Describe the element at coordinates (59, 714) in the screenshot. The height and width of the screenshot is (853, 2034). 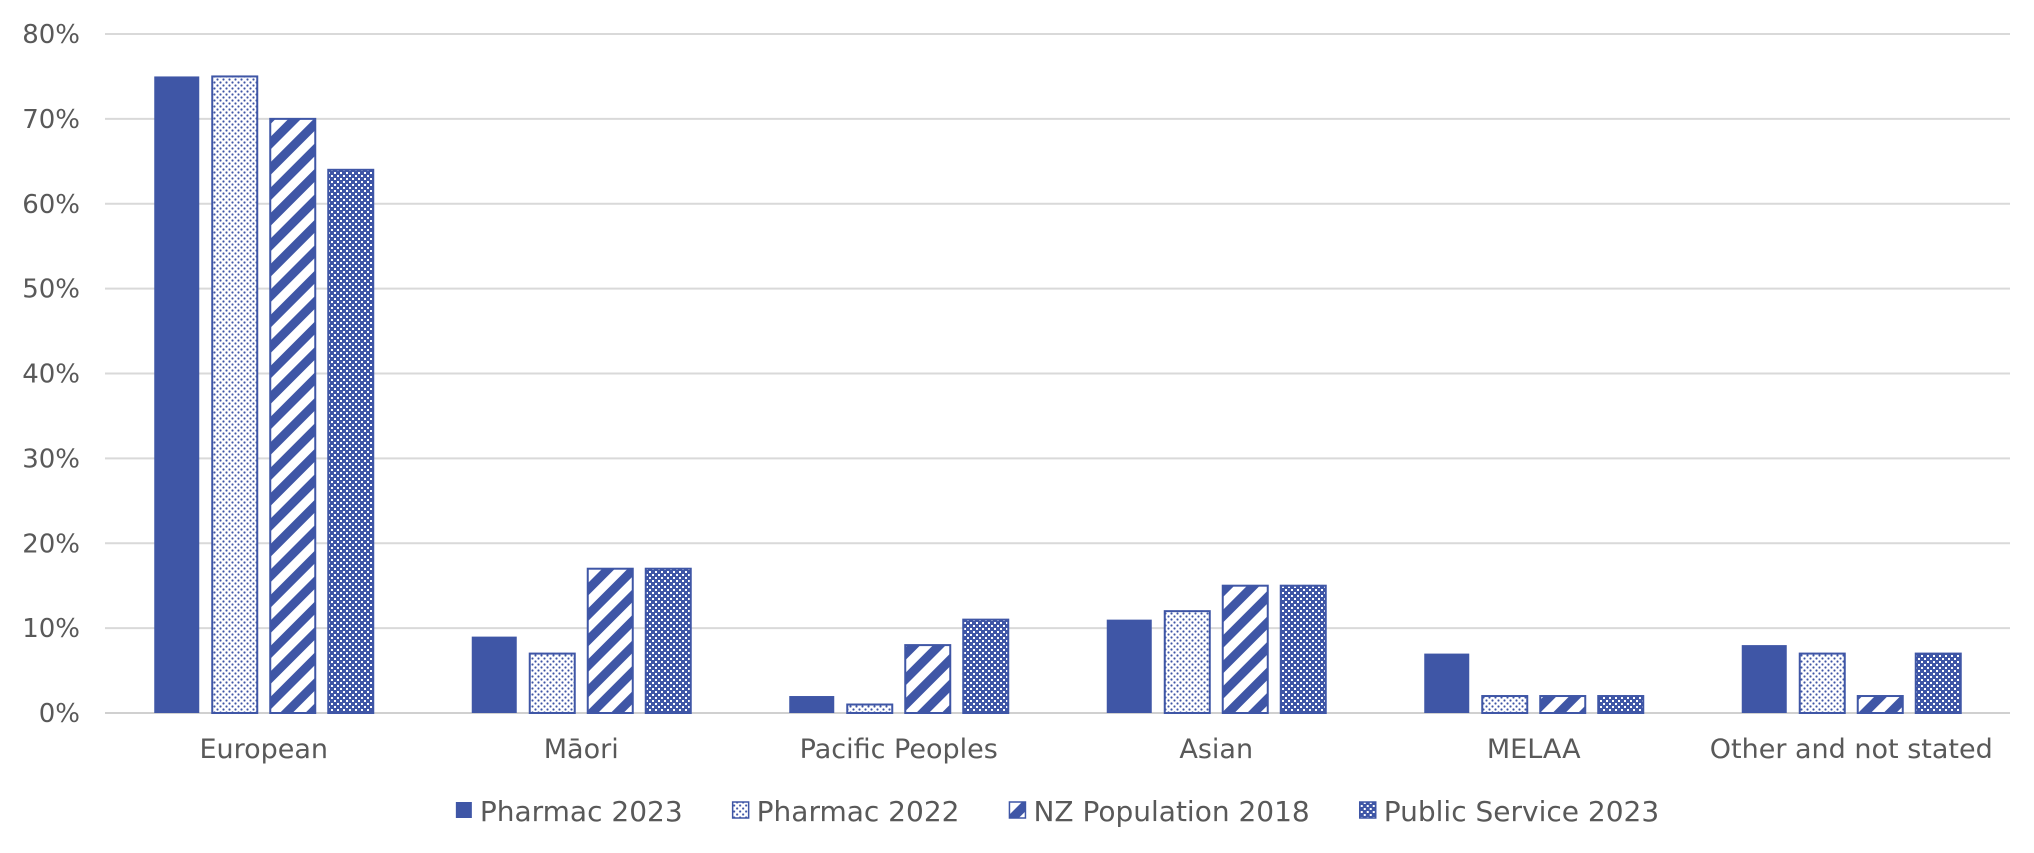
I see `y-tick-label: 0%` at that location.